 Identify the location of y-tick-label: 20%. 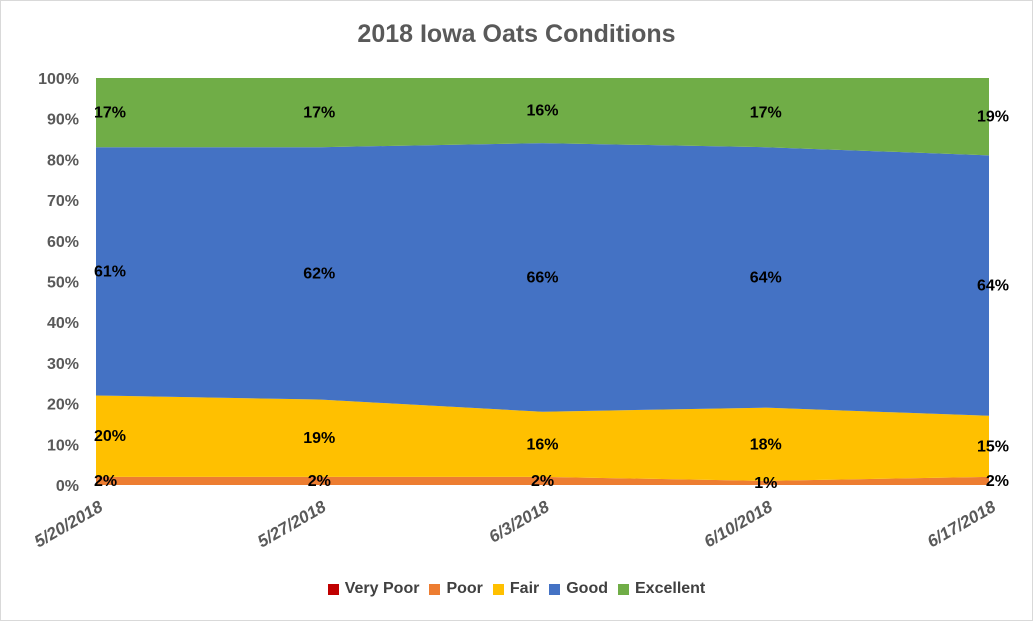
(63, 405).